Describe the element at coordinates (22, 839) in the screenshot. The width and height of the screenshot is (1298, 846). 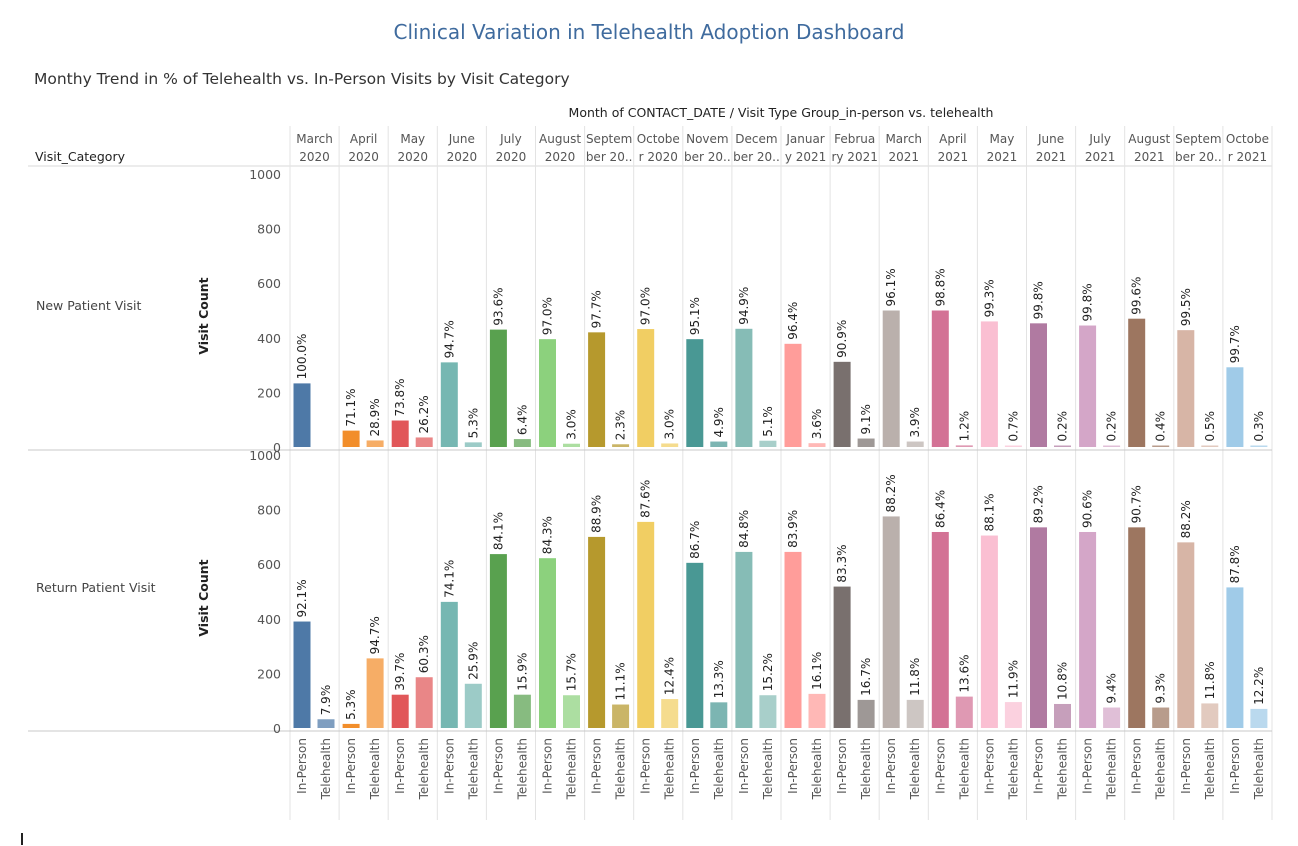
I see `text-cursor` at that location.